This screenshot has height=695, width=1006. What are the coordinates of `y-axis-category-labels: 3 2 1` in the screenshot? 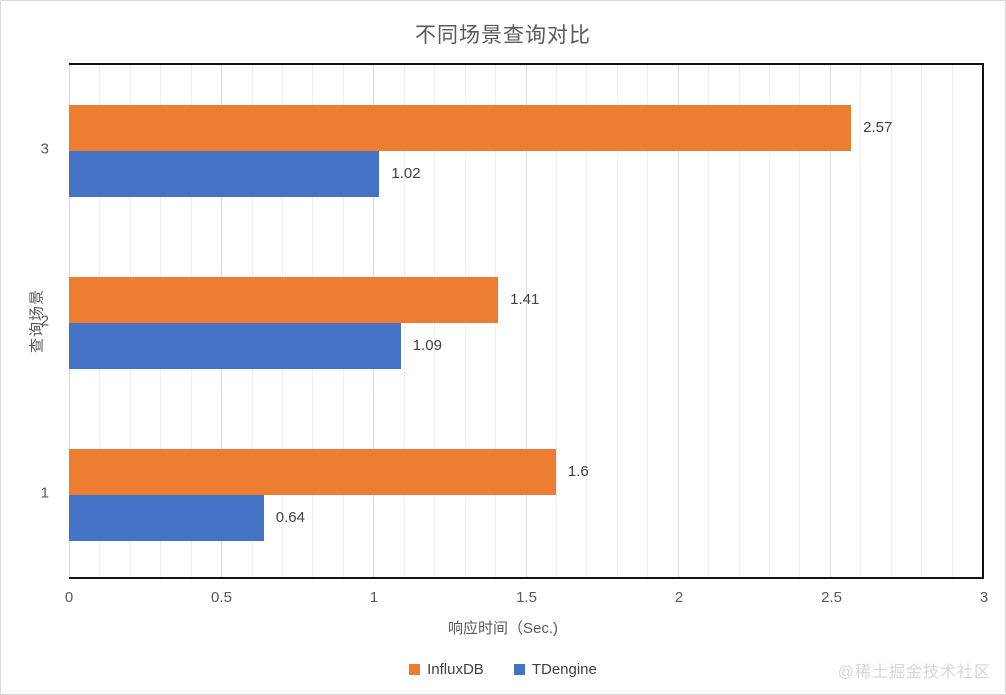 It's located at (30, 321).